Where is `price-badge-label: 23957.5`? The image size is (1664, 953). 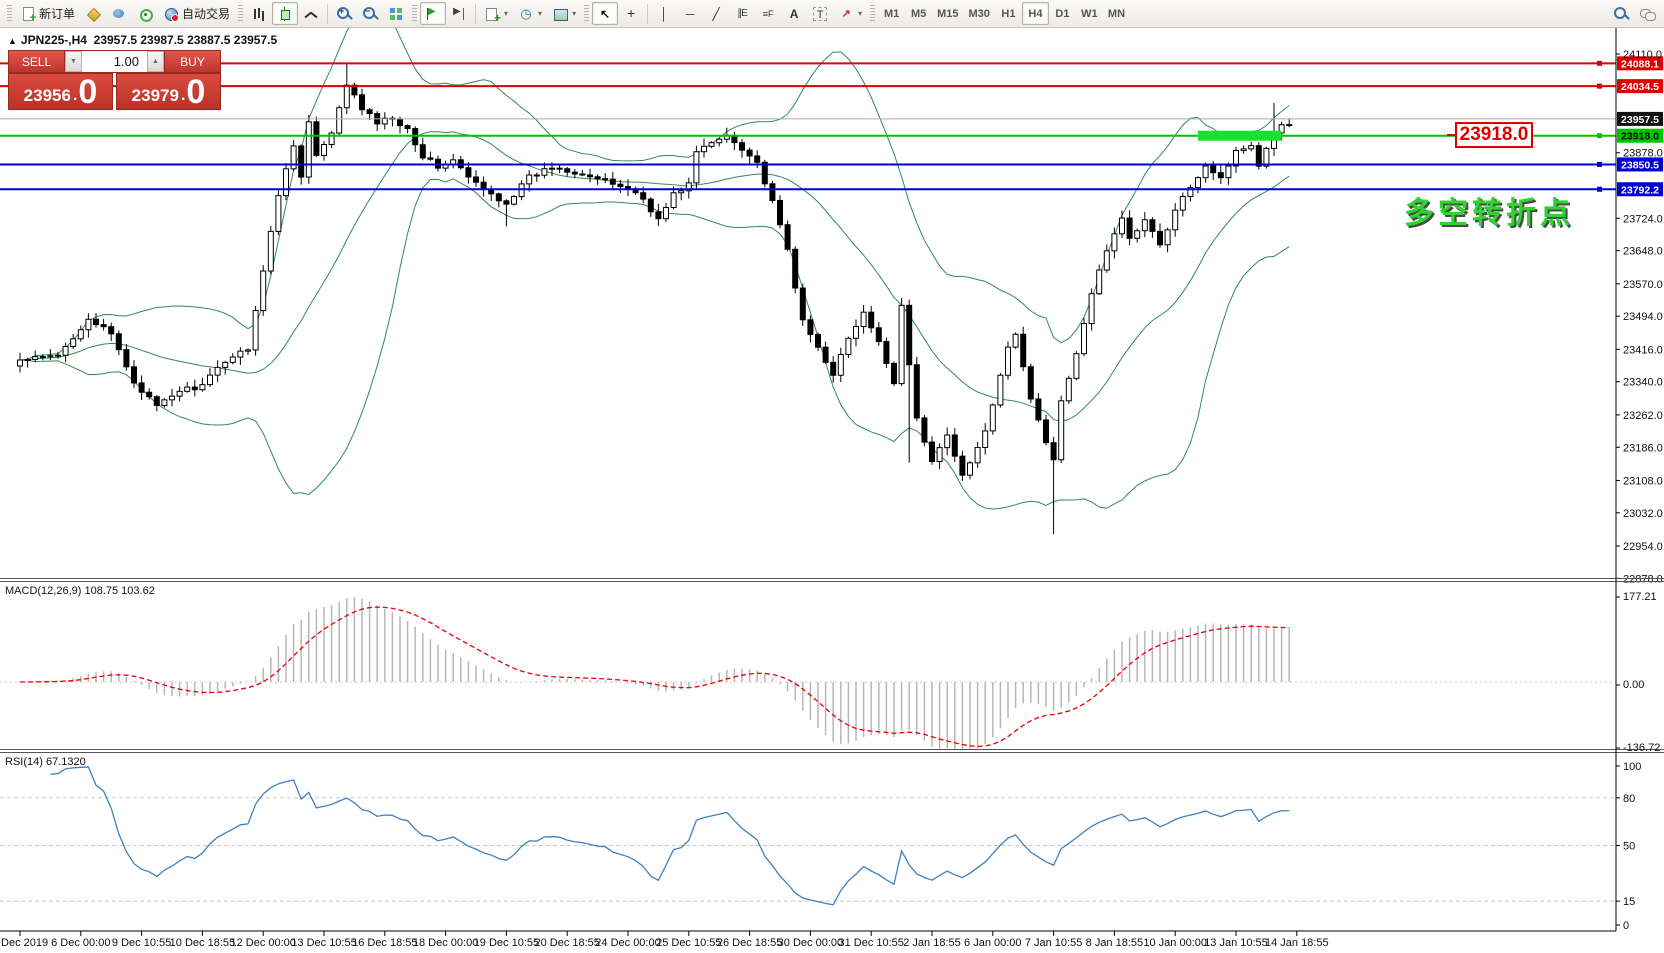 price-badge-label: 23957.5 is located at coordinates (1640, 120).